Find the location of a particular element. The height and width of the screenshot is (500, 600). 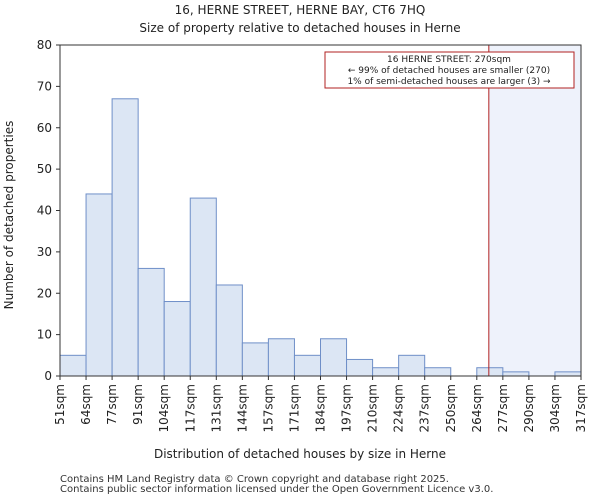

highlight-region is located at coordinates (534, 210).